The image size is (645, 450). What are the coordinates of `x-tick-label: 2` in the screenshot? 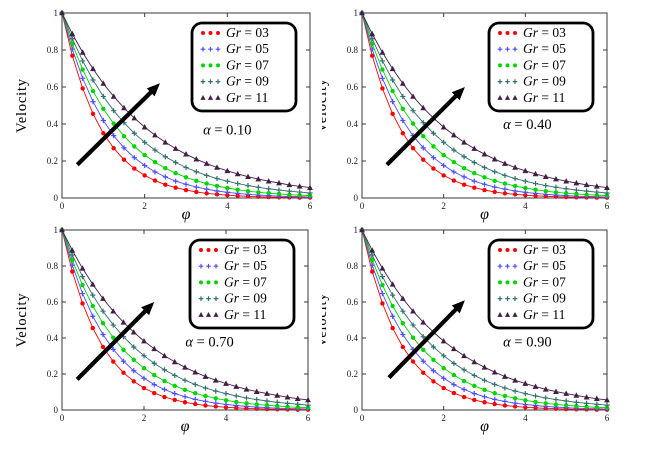 It's located at (443, 418).